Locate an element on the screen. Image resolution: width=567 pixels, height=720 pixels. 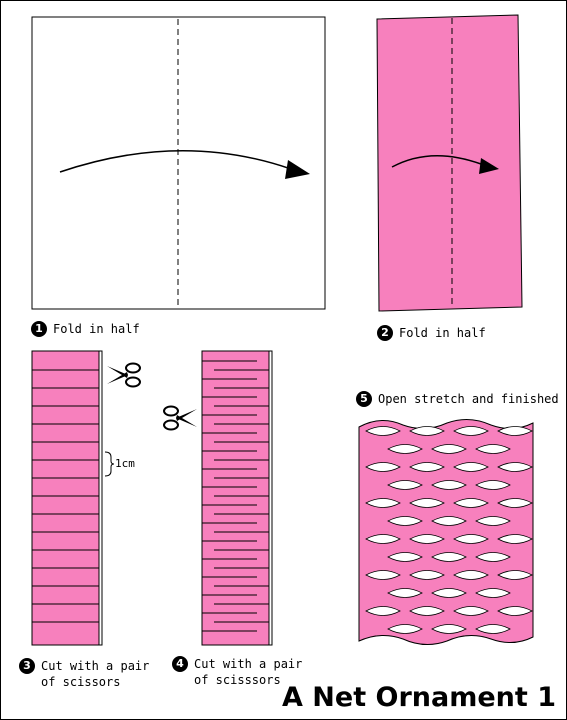
step-1-text: Fold in half is located at coordinates (96, 329).